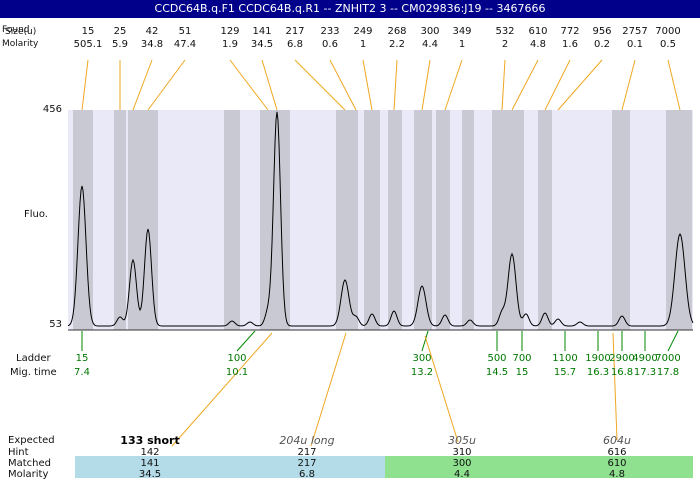 Image resolution: width=700 pixels, height=480 pixels. What do you see at coordinates (617, 474) in the screenshot?
I see `matched-molarity-3: 4.8` at bounding box center [617, 474].